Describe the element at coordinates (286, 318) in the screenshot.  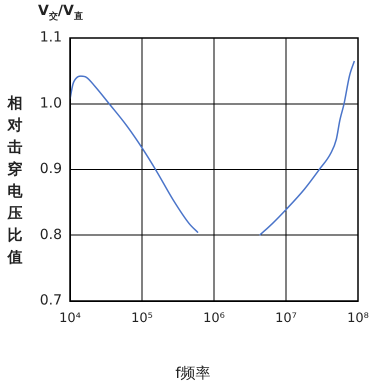
I see `x-tick-label: 10⁷` at that location.